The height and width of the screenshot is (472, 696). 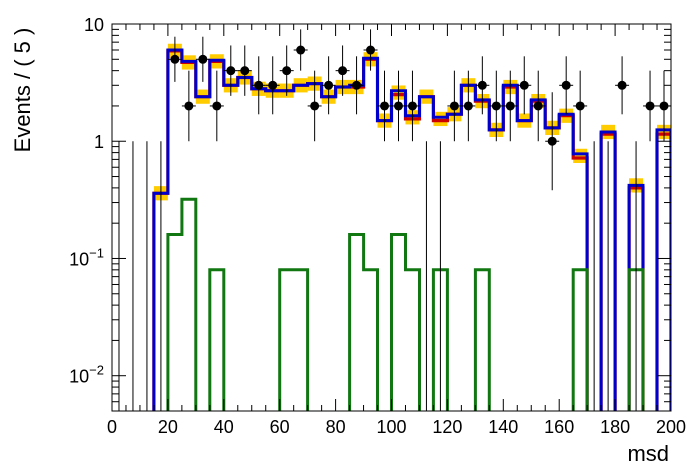 I want to click on x-tick-label: 140, so click(x=503, y=427).